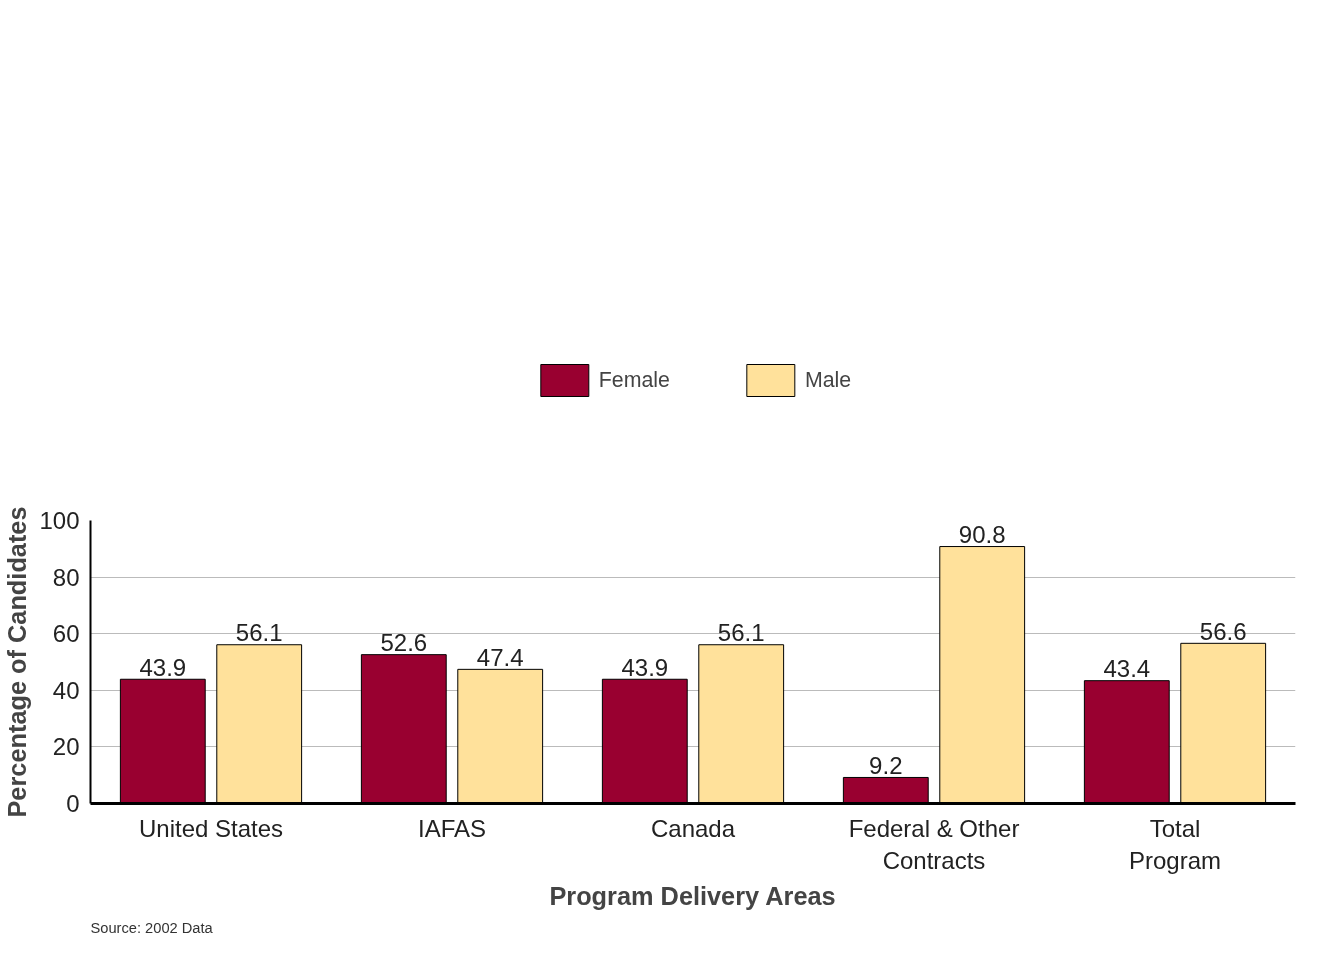 The width and height of the screenshot is (1321, 958). What do you see at coordinates (634, 380) in the screenshot?
I see `legend-label: Female` at bounding box center [634, 380].